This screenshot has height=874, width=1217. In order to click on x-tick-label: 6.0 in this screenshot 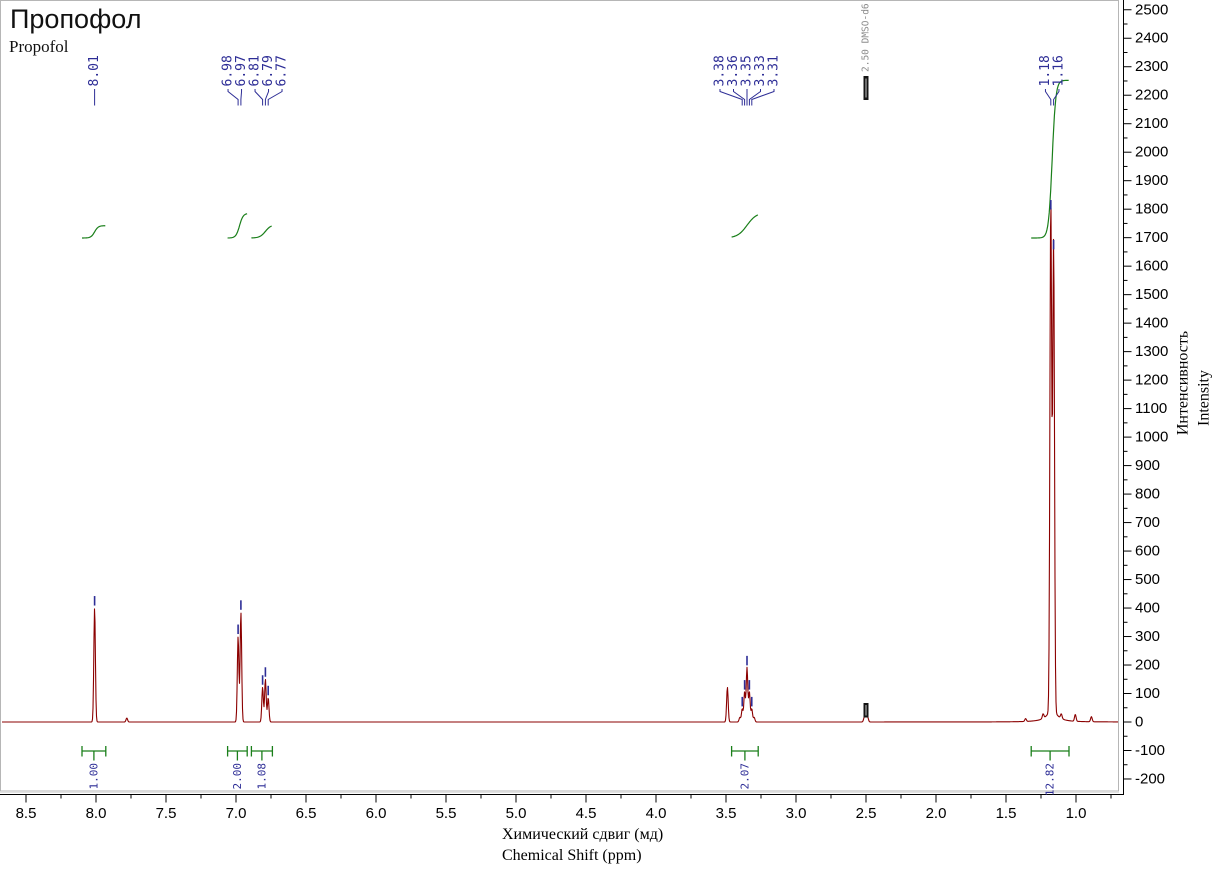, I will do `click(376, 813)`.